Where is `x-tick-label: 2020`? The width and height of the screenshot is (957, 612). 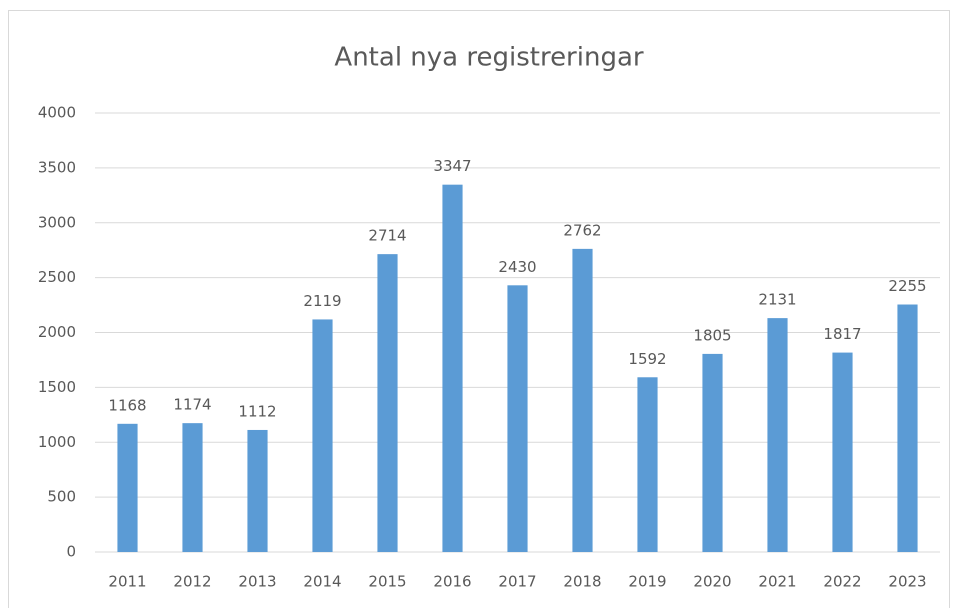
x-tick-label: 2020 is located at coordinates (712, 582).